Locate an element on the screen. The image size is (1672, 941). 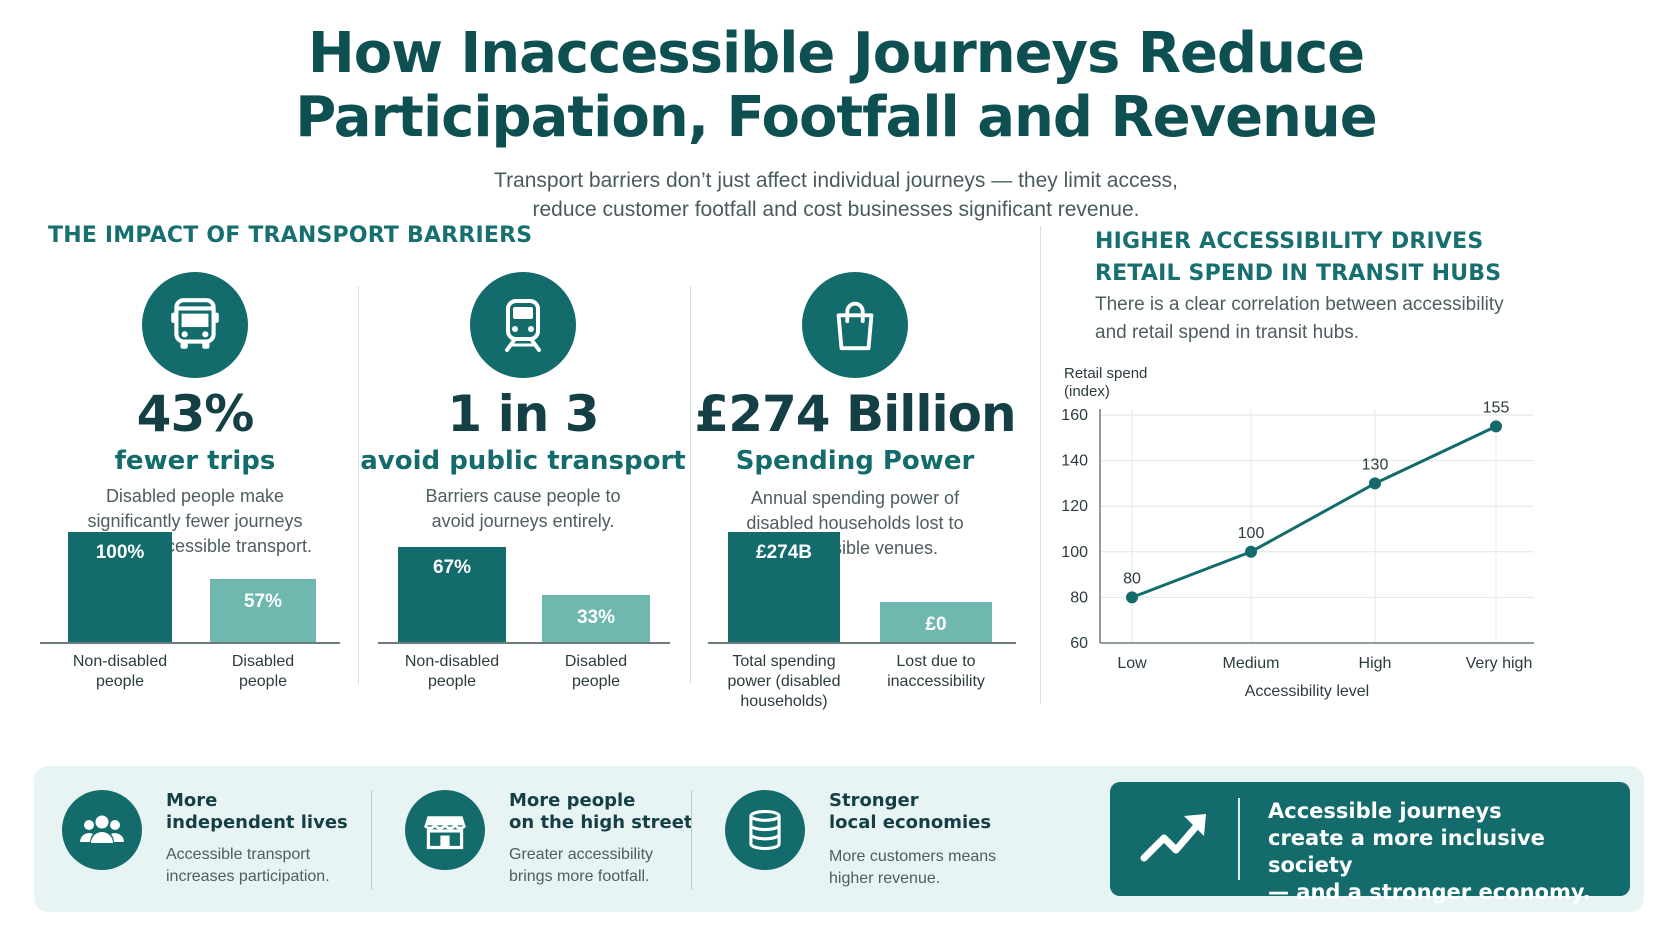
people-icon is located at coordinates (102, 830).